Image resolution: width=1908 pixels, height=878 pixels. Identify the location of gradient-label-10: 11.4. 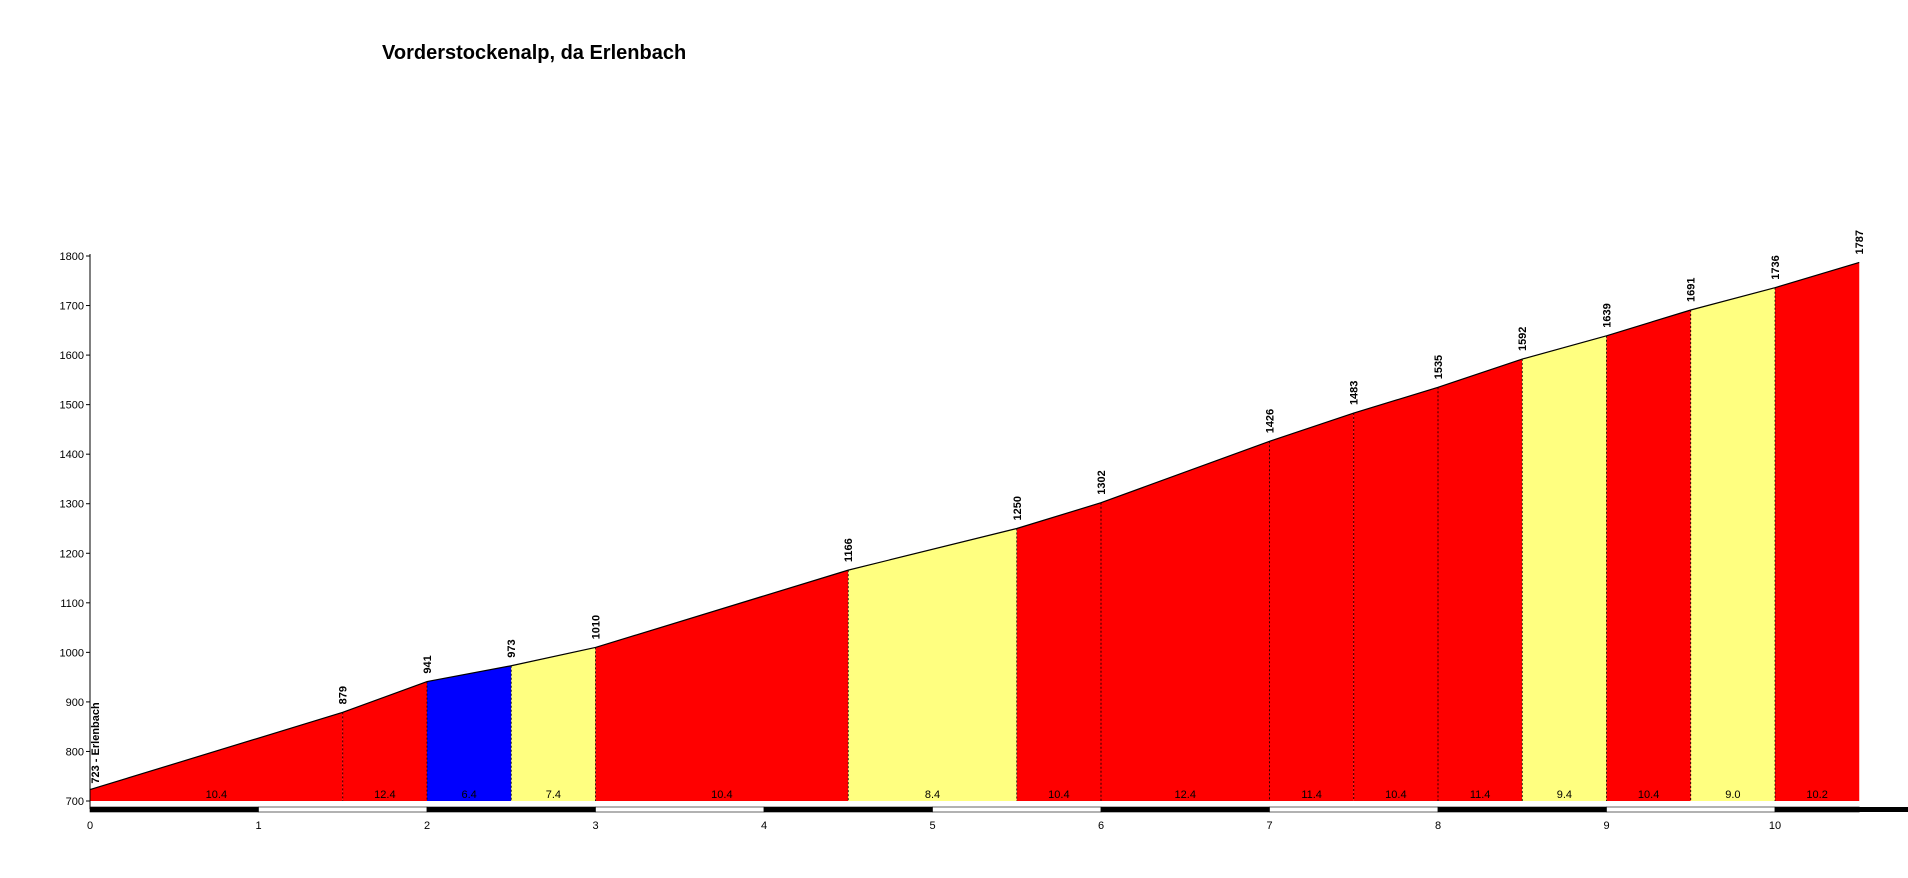
(1480, 795).